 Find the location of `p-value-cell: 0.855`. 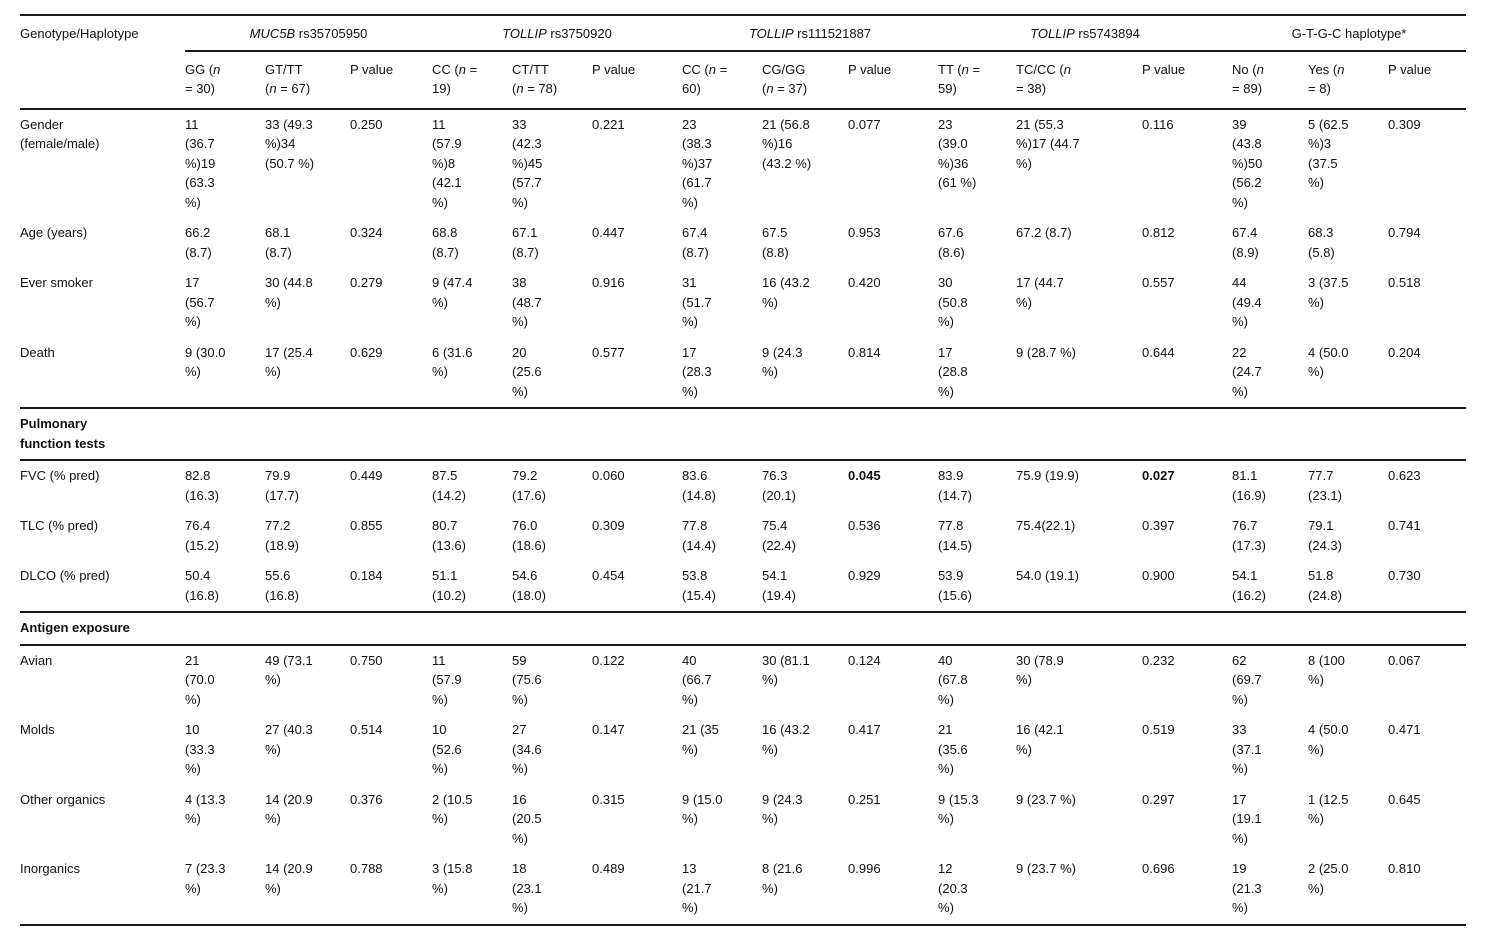

p-value-cell: 0.855 is located at coordinates (366, 525).